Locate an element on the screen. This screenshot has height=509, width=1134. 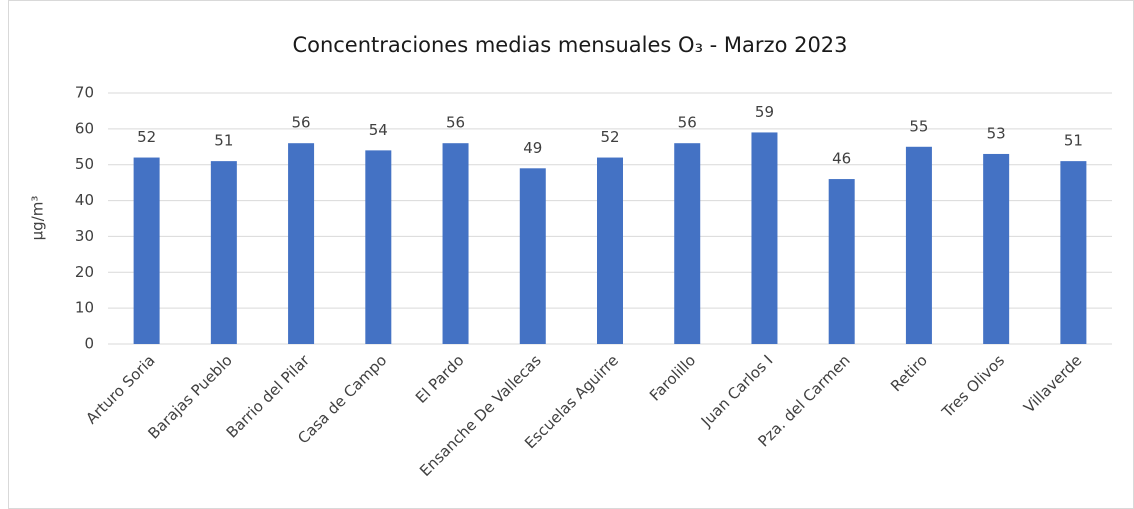
y-tick-label: 60 is located at coordinates (84, 128).